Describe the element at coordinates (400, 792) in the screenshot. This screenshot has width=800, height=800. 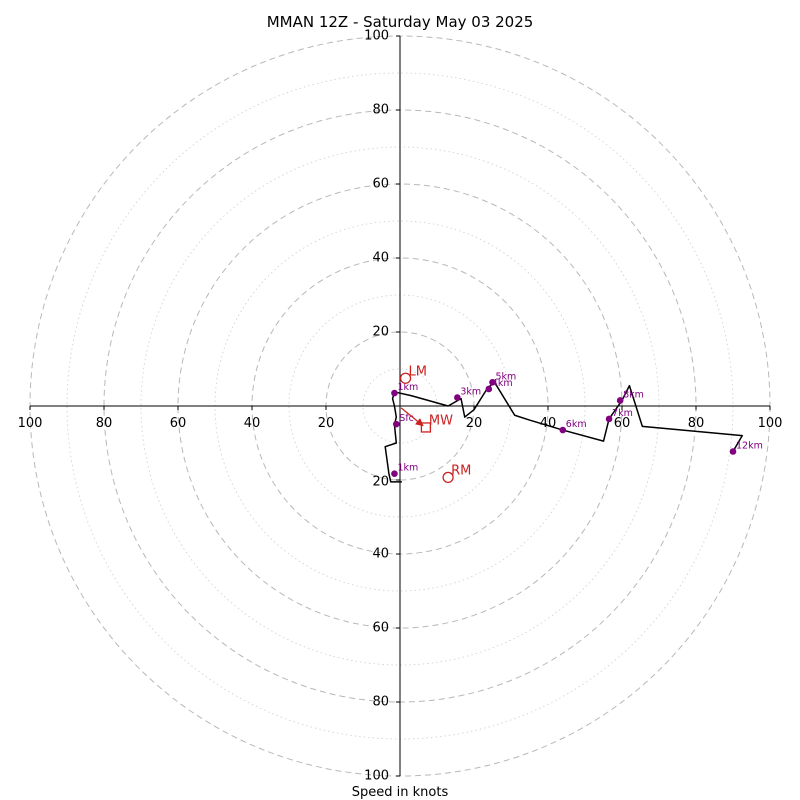
I see `x-axis-label: Speed in knots` at that location.